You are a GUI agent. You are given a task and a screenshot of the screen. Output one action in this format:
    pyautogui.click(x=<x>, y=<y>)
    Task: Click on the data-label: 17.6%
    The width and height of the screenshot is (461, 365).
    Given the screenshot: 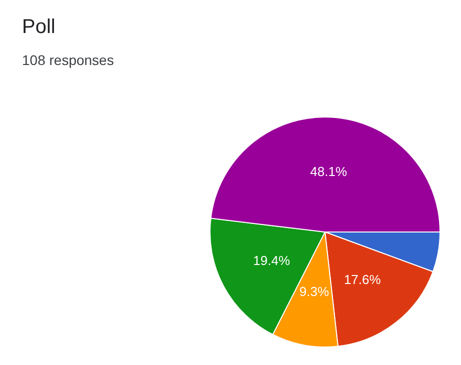 What is the action you would take?
    pyautogui.click(x=363, y=280)
    